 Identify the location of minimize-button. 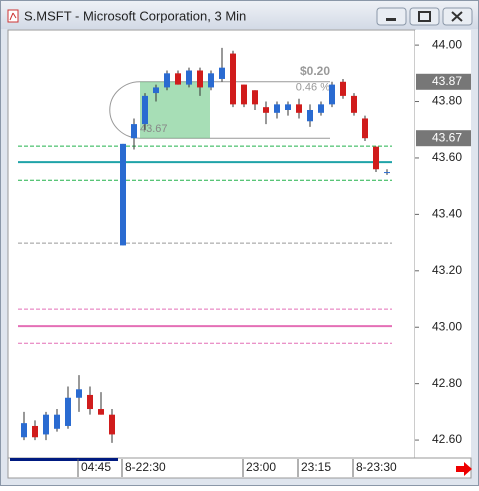
(391, 16).